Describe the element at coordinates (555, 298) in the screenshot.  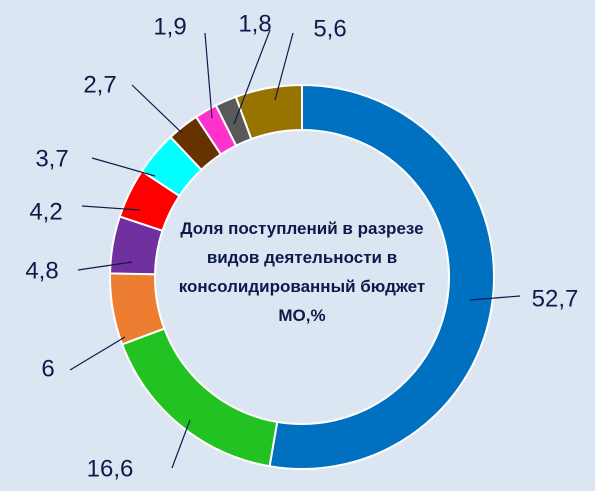
I see `data-label: 52,7` at that location.